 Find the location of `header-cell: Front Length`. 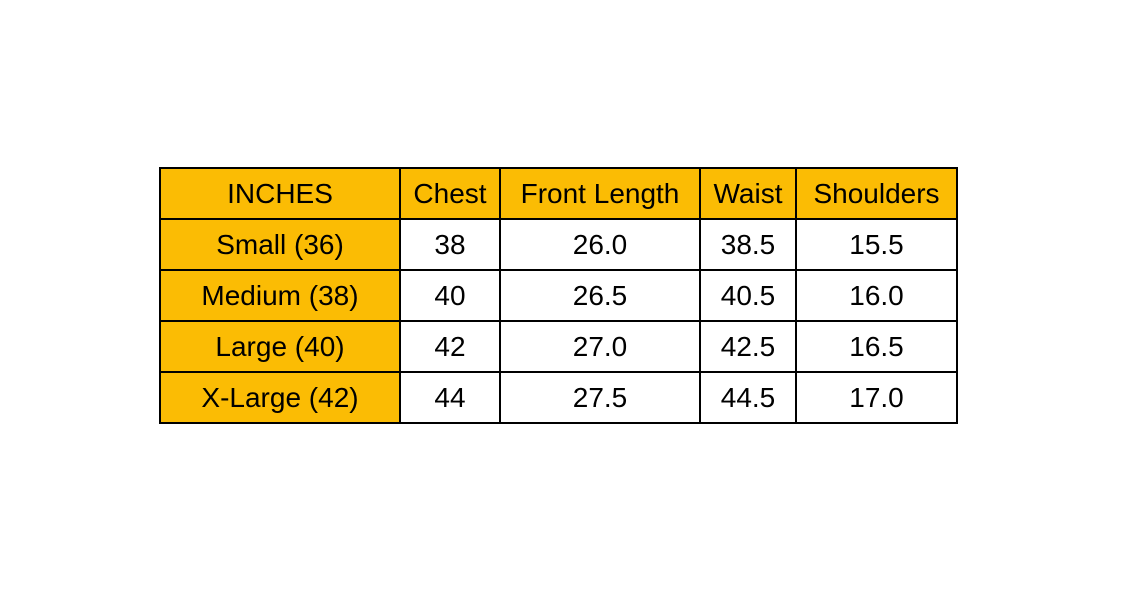

header-cell: Front Length is located at coordinates (600, 193).